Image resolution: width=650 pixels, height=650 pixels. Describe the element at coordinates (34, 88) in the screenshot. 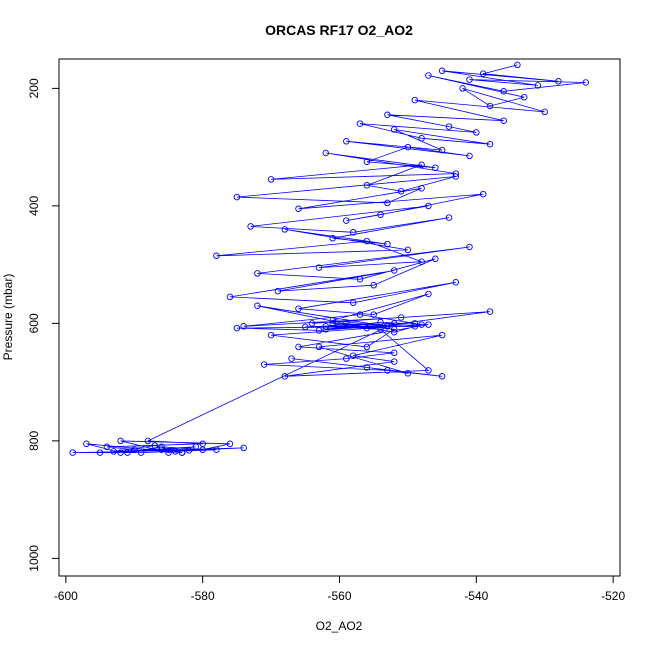

I see `y-tick-label: 200` at that location.